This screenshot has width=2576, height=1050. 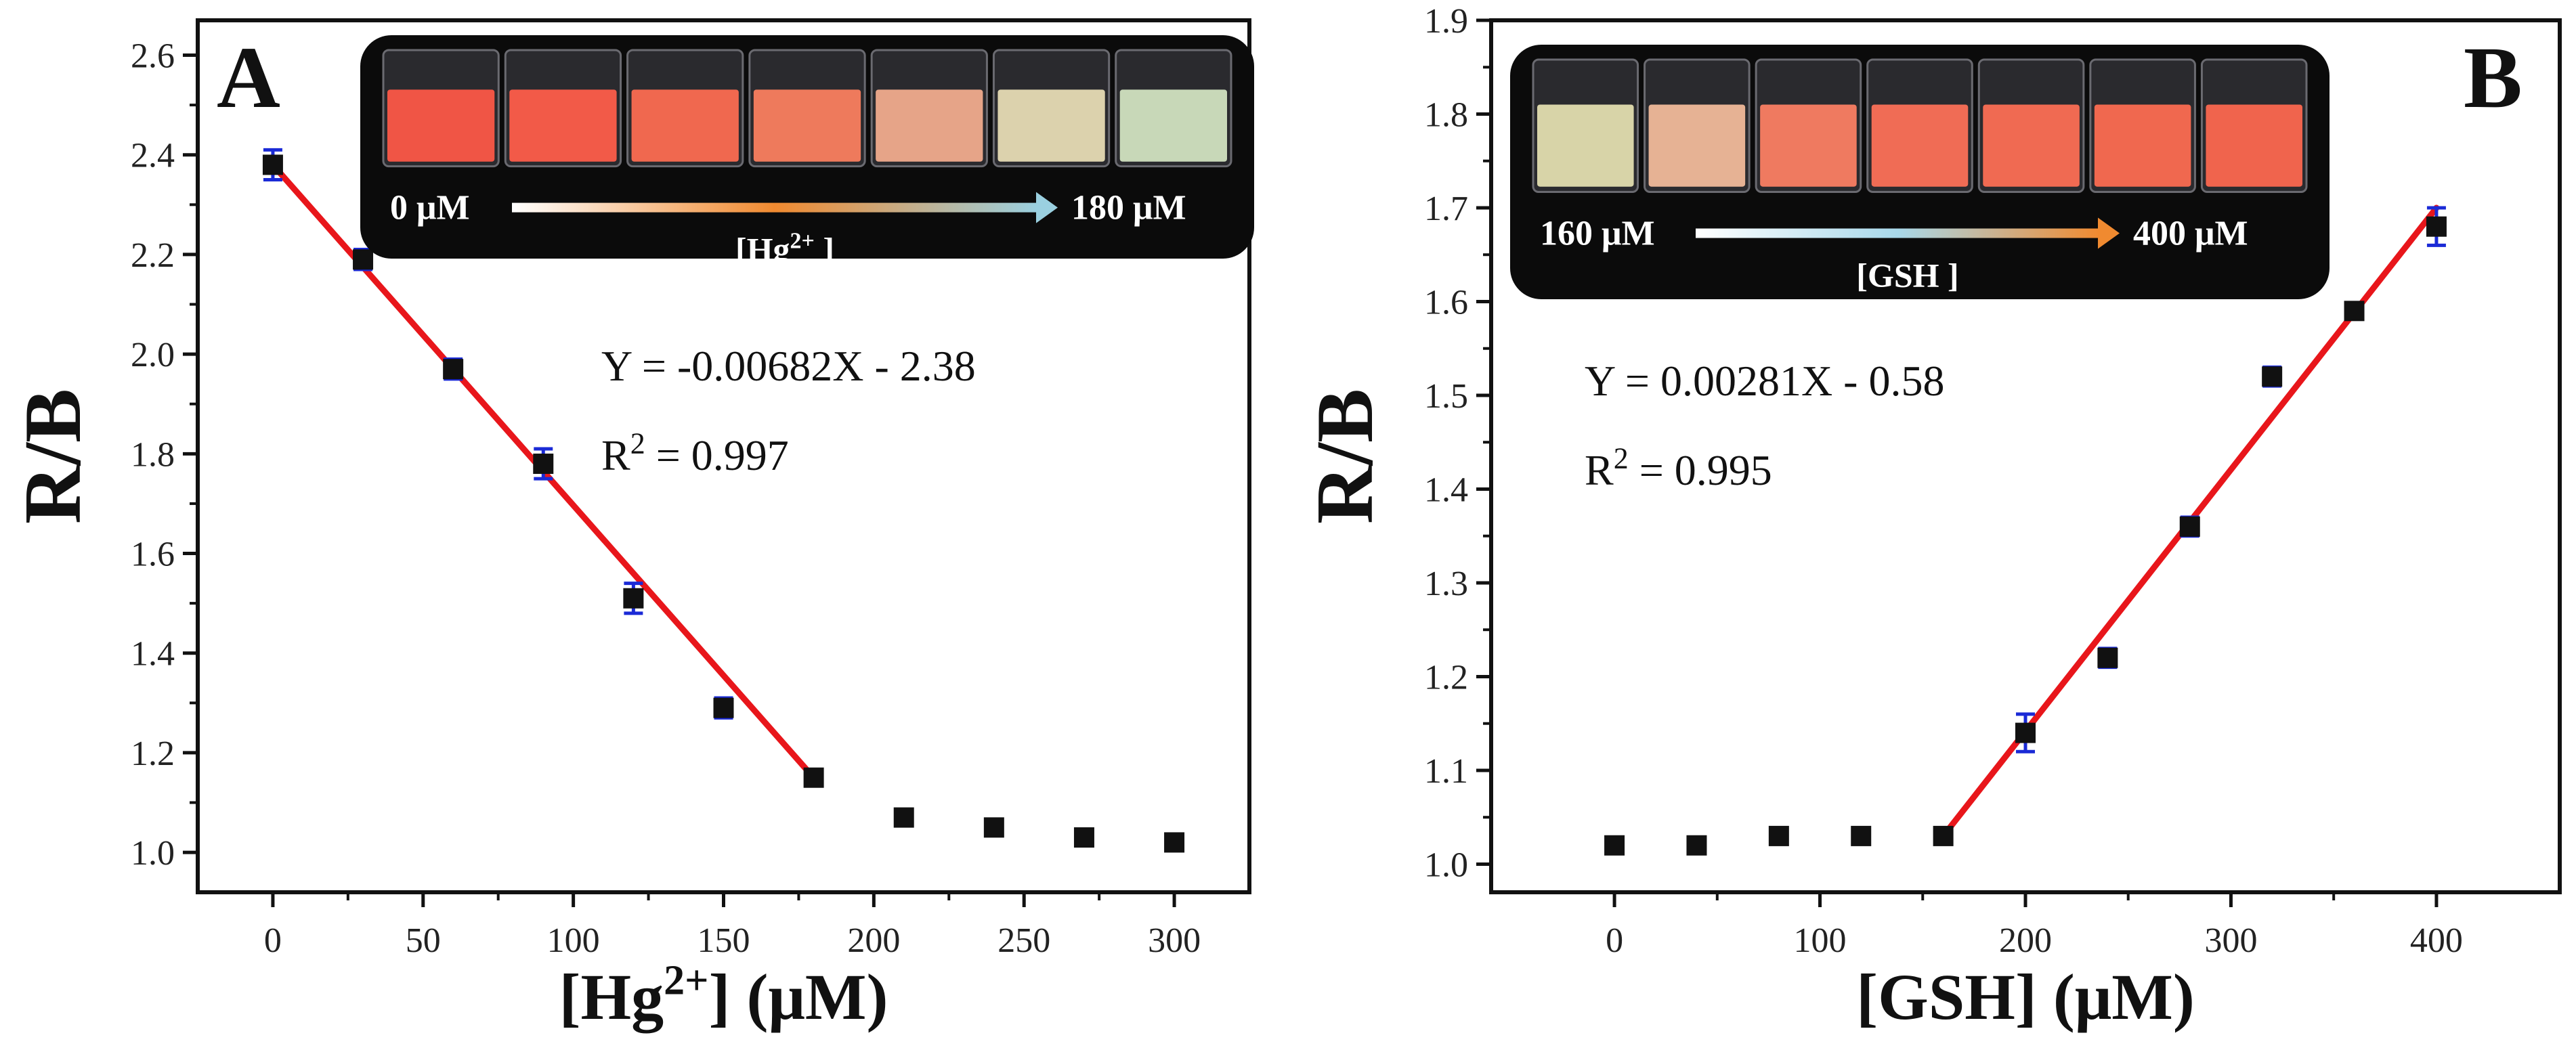 What do you see at coordinates (153, 255) in the screenshot?
I see `y-tick-label: 2.2` at bounding box center [153, 255].